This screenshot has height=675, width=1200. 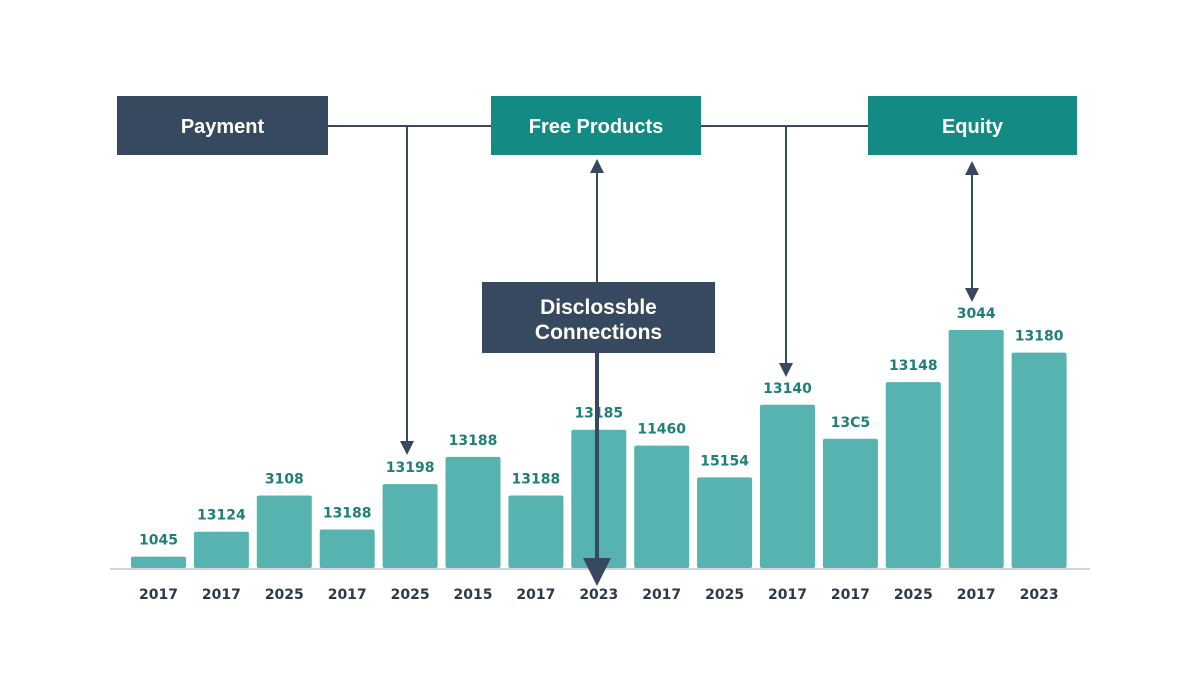 What do you see at coordinates (158, 541) in the screenshot?
I see `bar-value-label: 1045` at bounding box center [158, 541].